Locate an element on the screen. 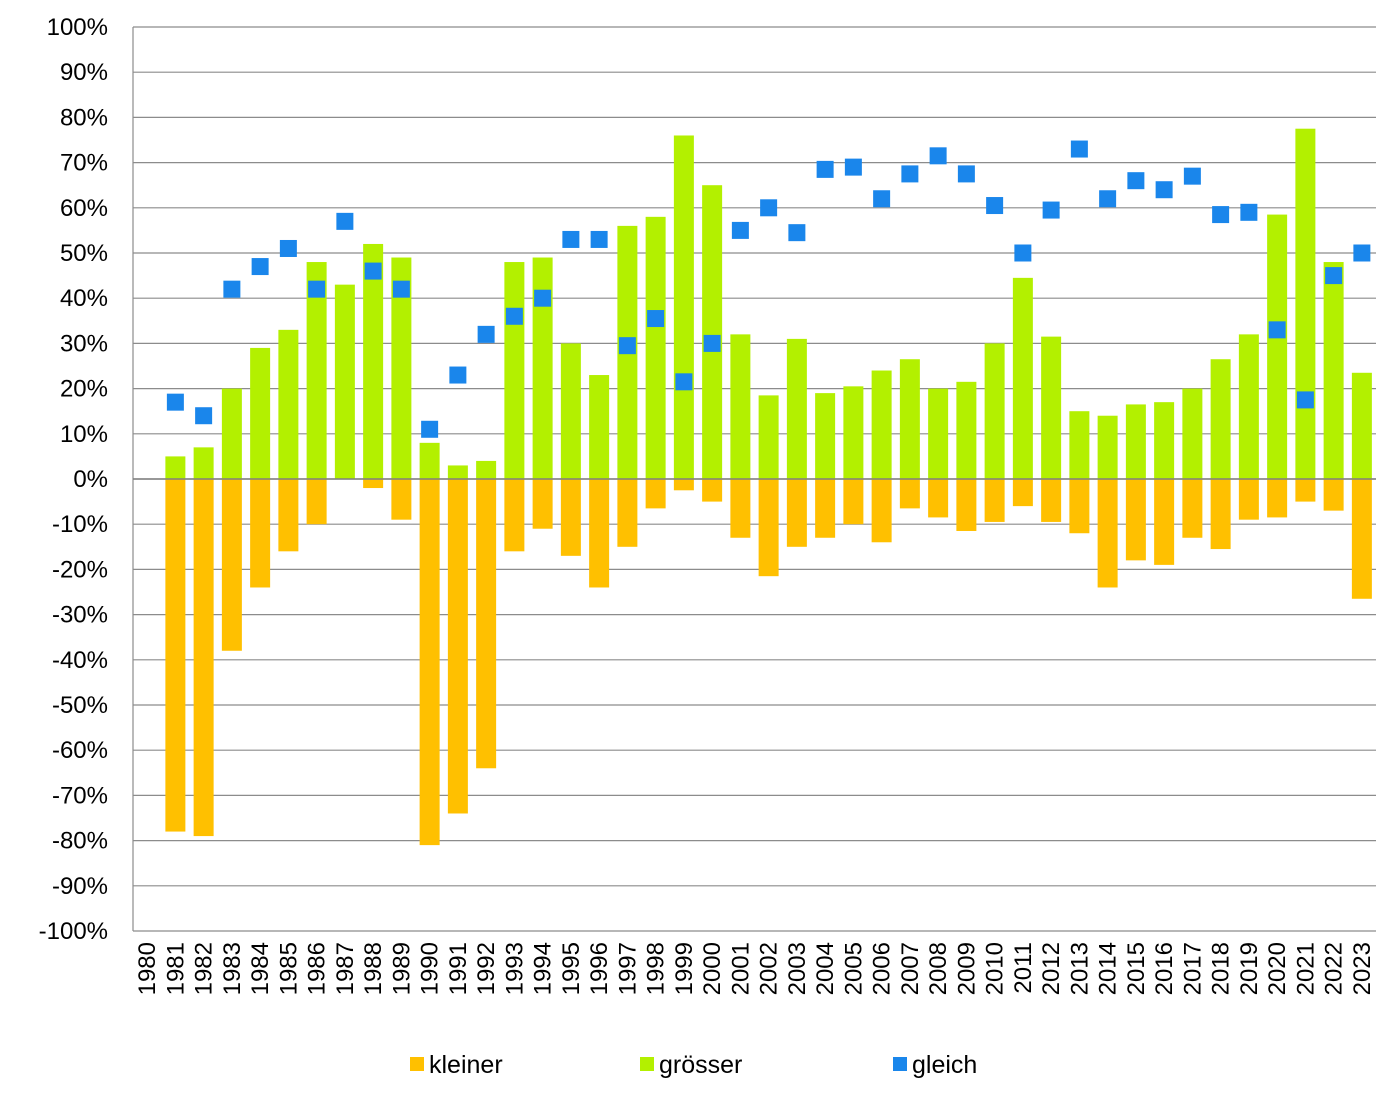  x-tick-label: 2004 is located at coordinates (825, 968).